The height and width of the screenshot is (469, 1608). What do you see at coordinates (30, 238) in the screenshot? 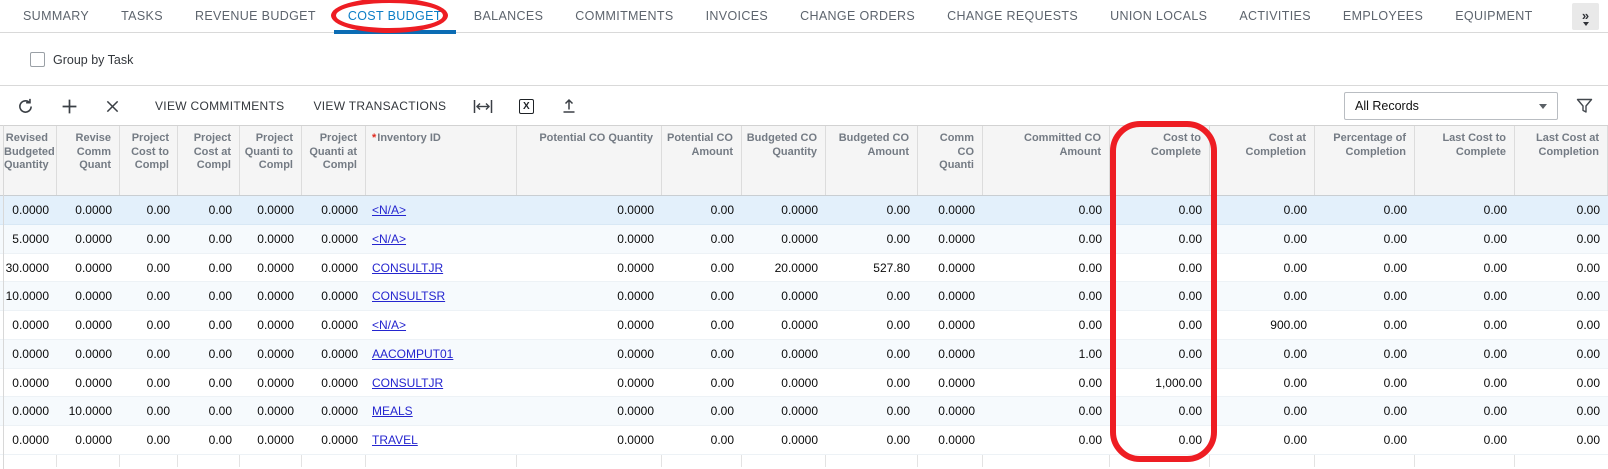
I see `cell-revised-budgeted-quantity: 5.0000` at bounding box center [30, 238].